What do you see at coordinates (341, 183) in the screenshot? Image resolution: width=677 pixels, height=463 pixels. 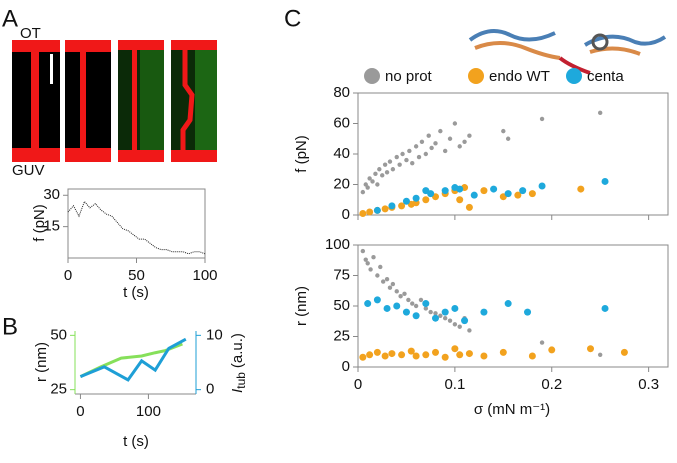 I see `y-tick-label: 20` at bounding box center [341, 183].